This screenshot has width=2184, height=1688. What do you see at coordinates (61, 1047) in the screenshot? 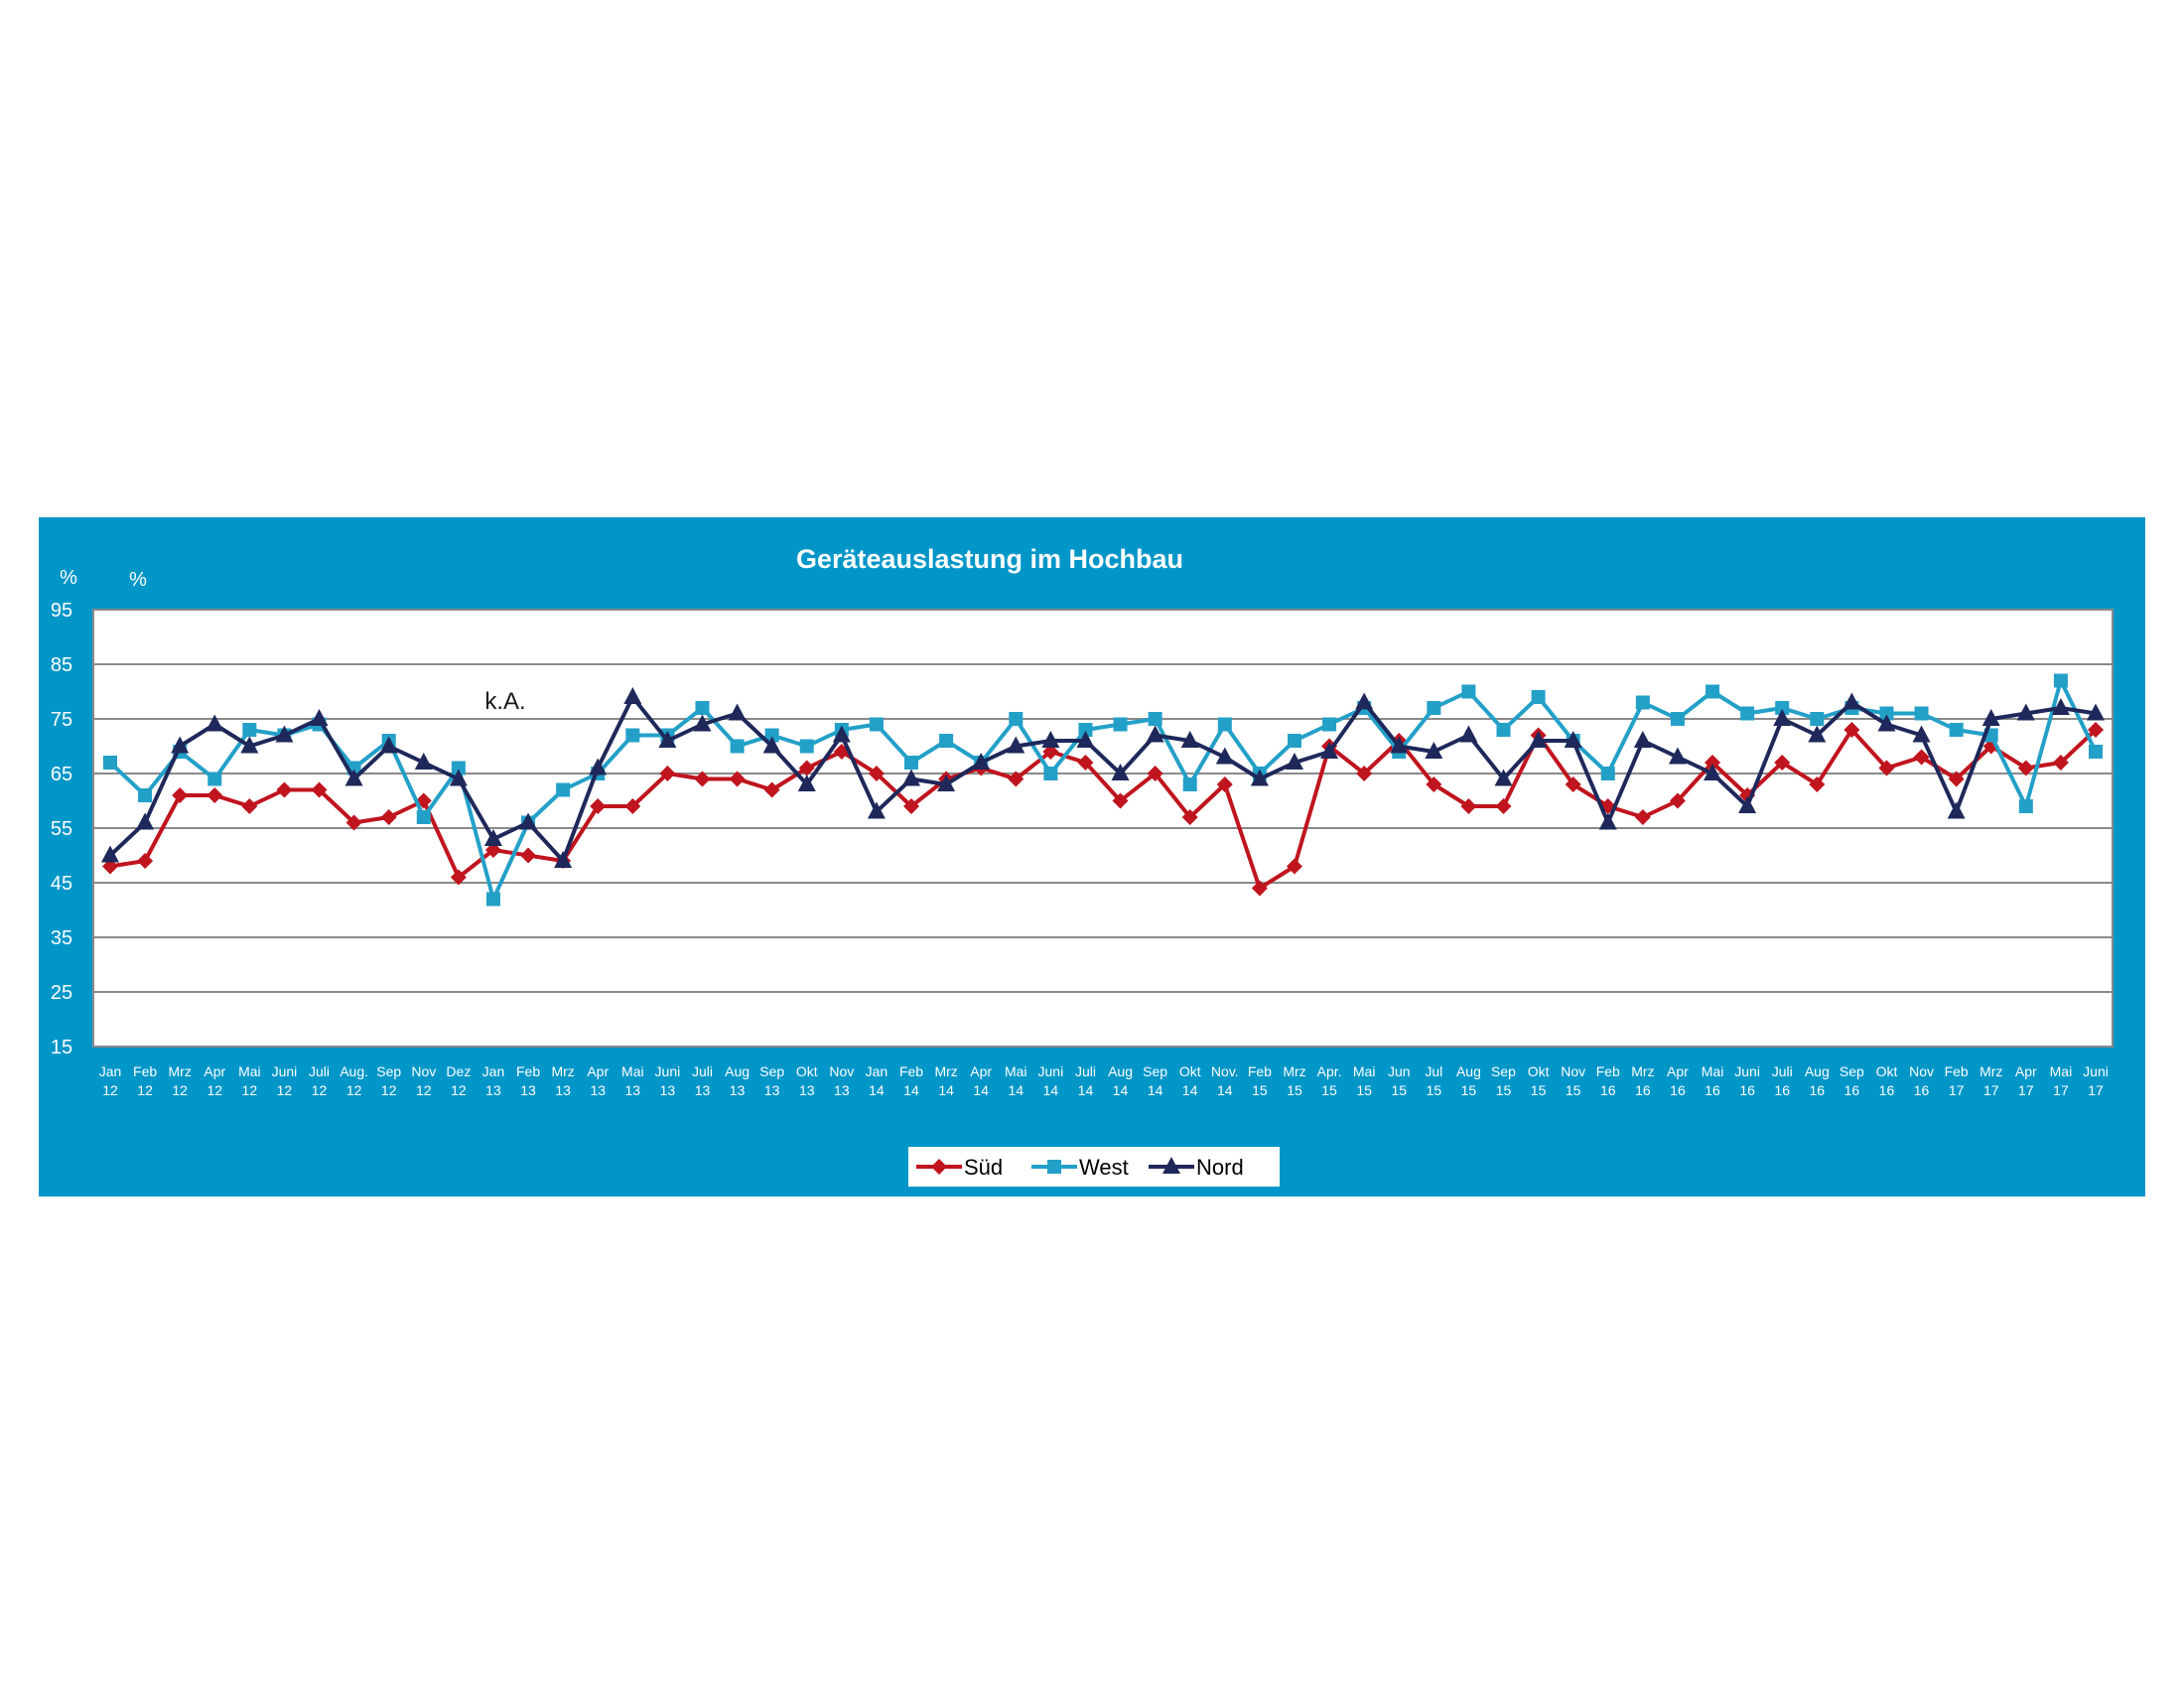
I see `y-tick-label: 15` at bounding box center [61, 1047].